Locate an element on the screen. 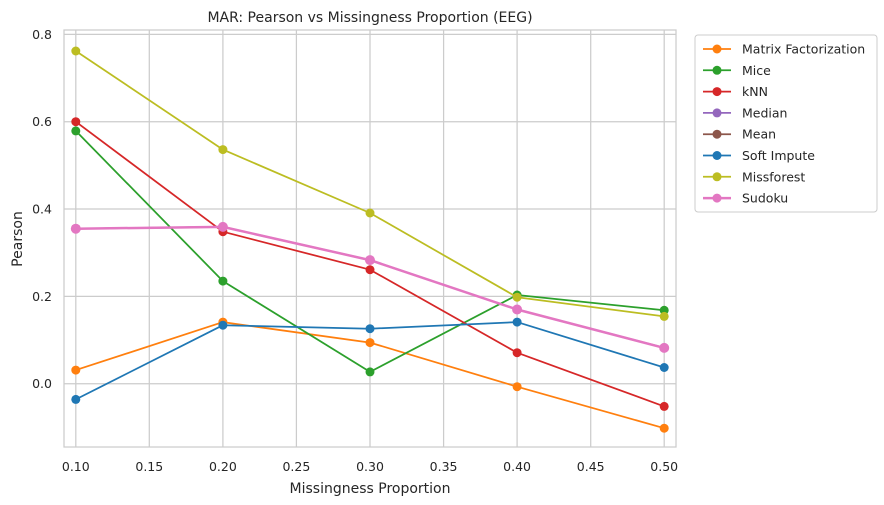 This screenshot has height=505, width=884. x-axis-label: Missingness Proportion is located at coordinates (370, 489).